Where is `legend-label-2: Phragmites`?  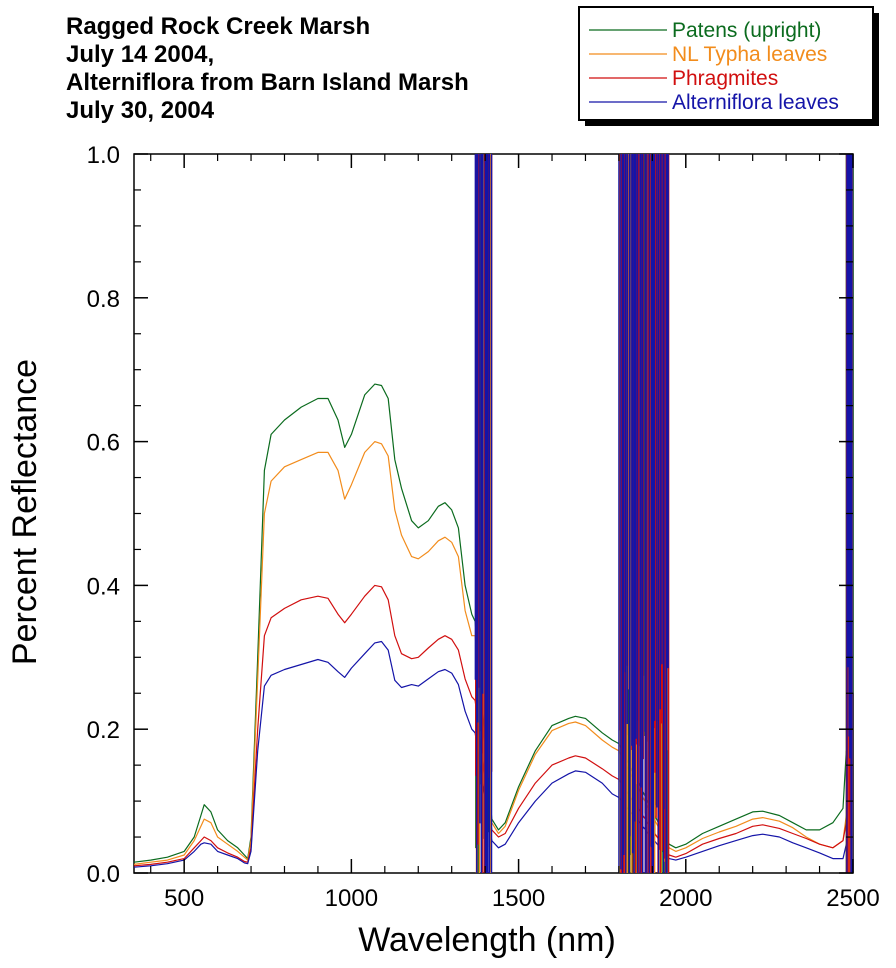
legend-label-2: Phragmites is located at coordinates (725, 78).